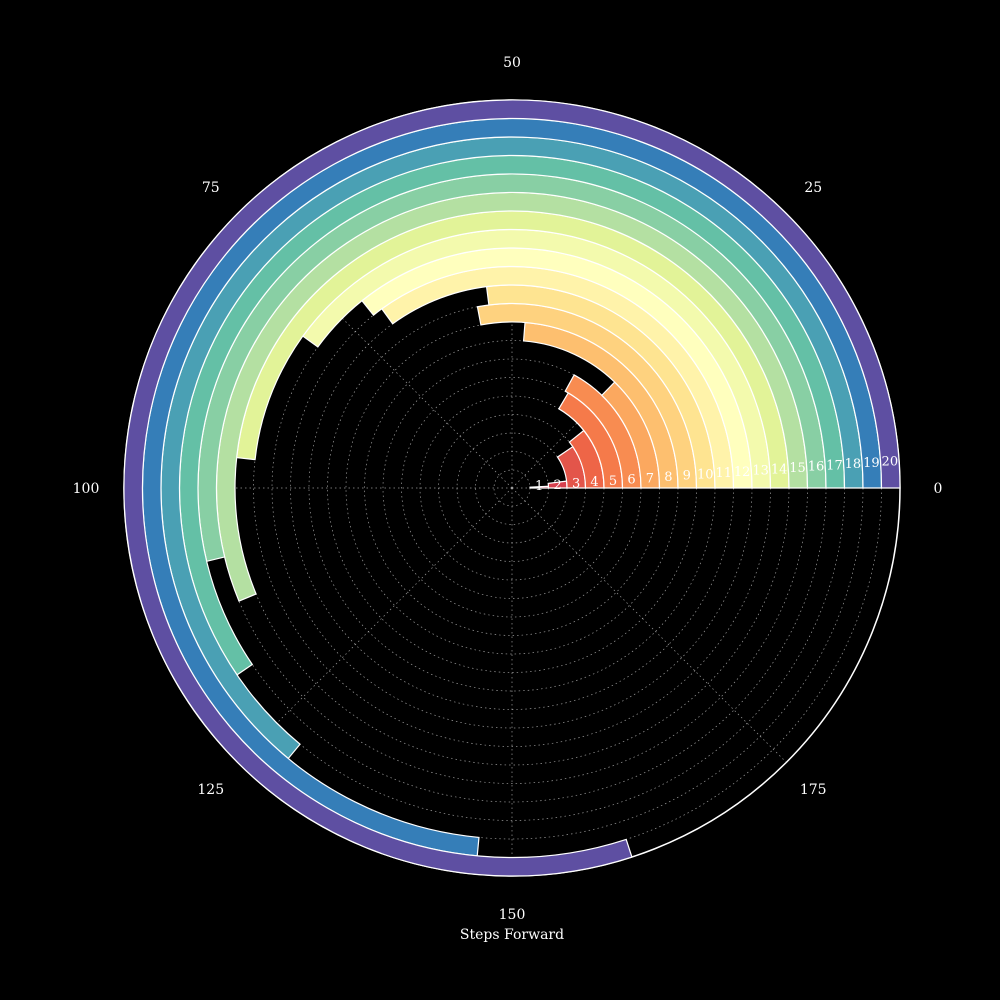 The width and height of the screenshot is (1000, 1000). Describe the element at coordinates (890, 462) in the screenshot. I see `ring-label: 20` at that location.